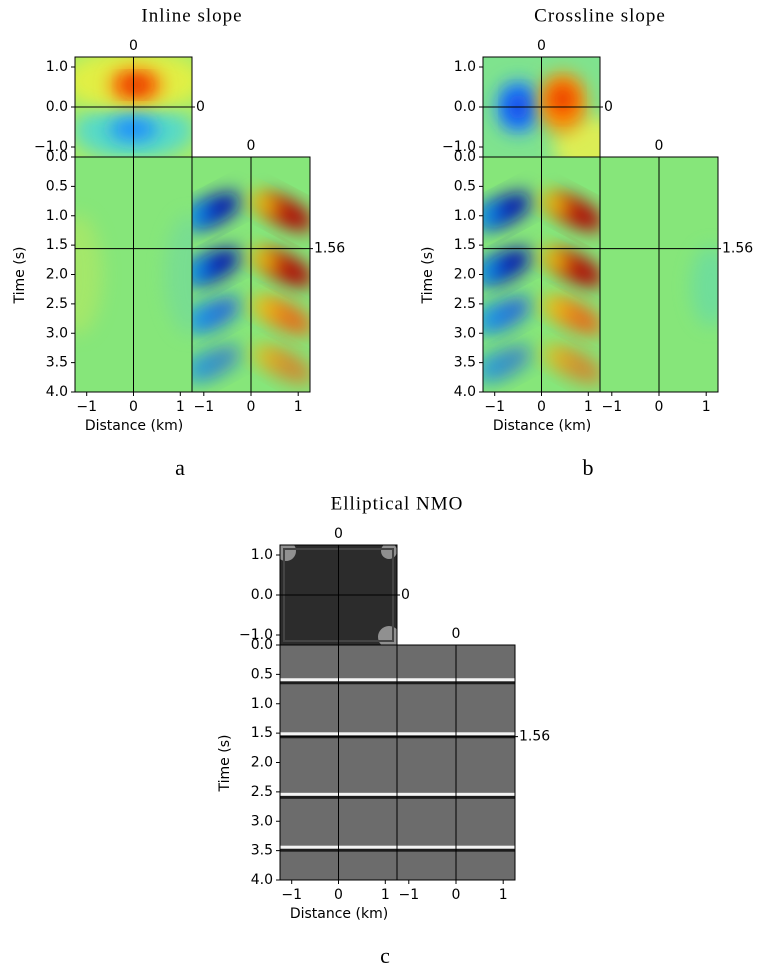 This screenshot has height=973, width=760. Describe the element at coordinates (191, 15) in the screenshot. I see `panel-title: Inline slope` at that location.